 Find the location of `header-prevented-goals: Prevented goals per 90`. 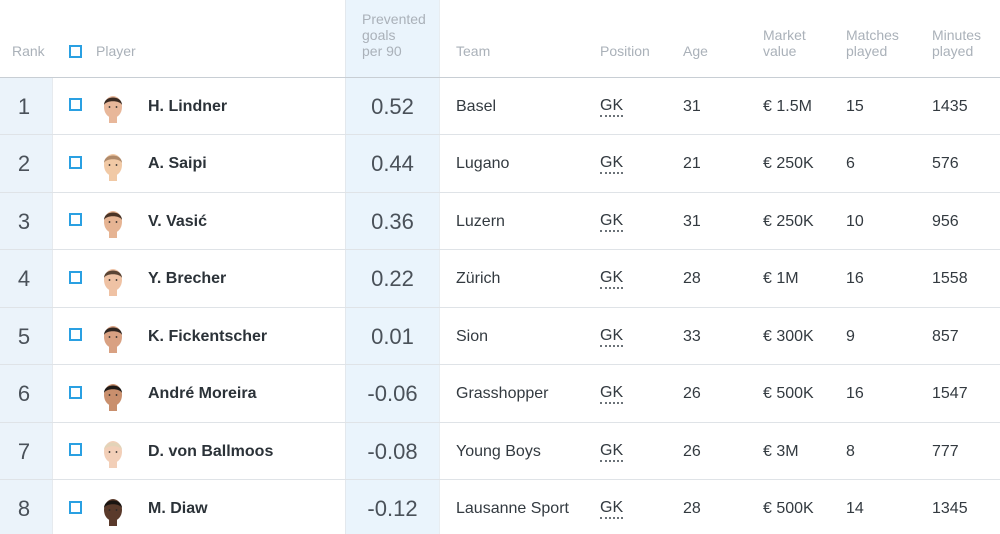

header-prevented-goals: Prevented goals per 90 is located at coordinates (394, 35).